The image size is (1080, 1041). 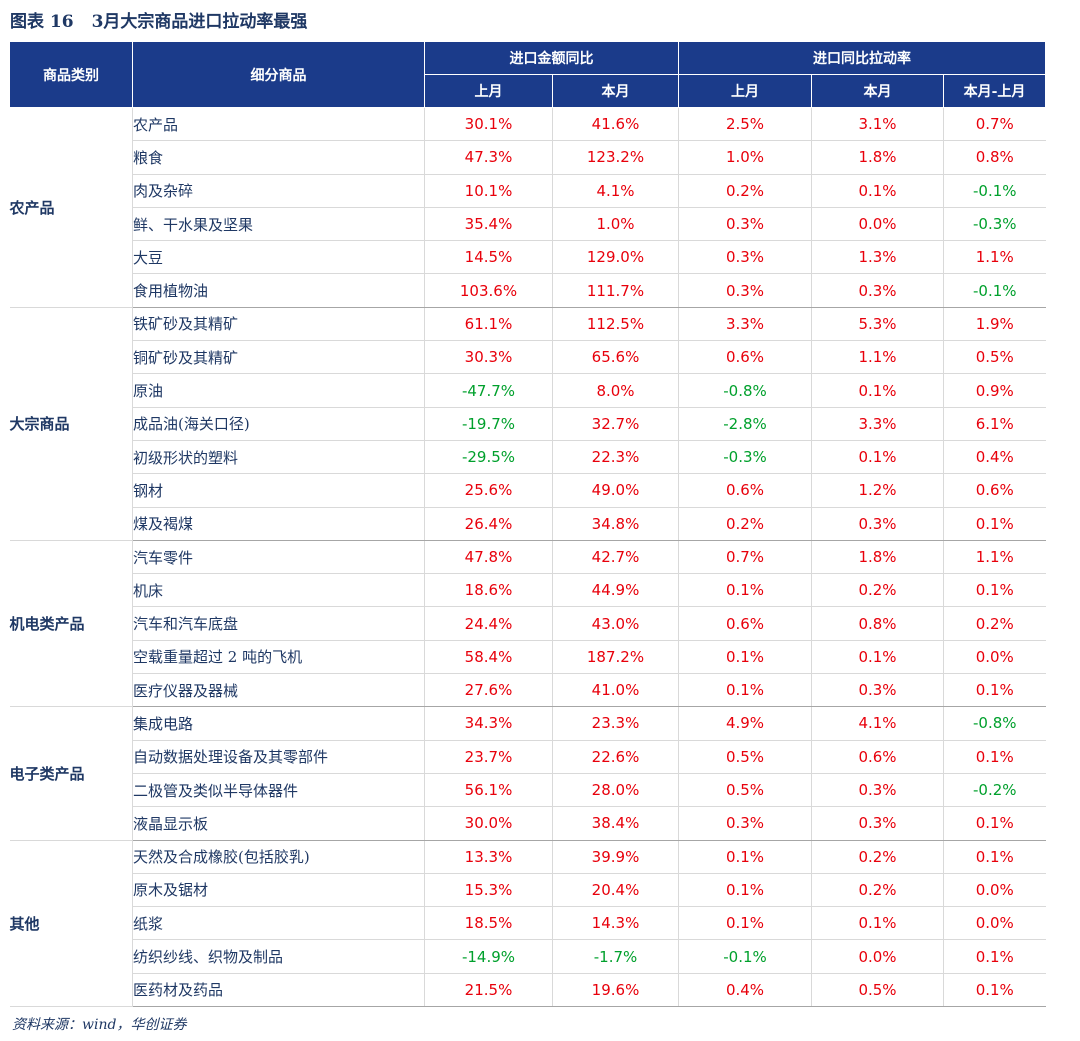 I want to click on value-cell: 0.9%, so click(x=994, y=390).